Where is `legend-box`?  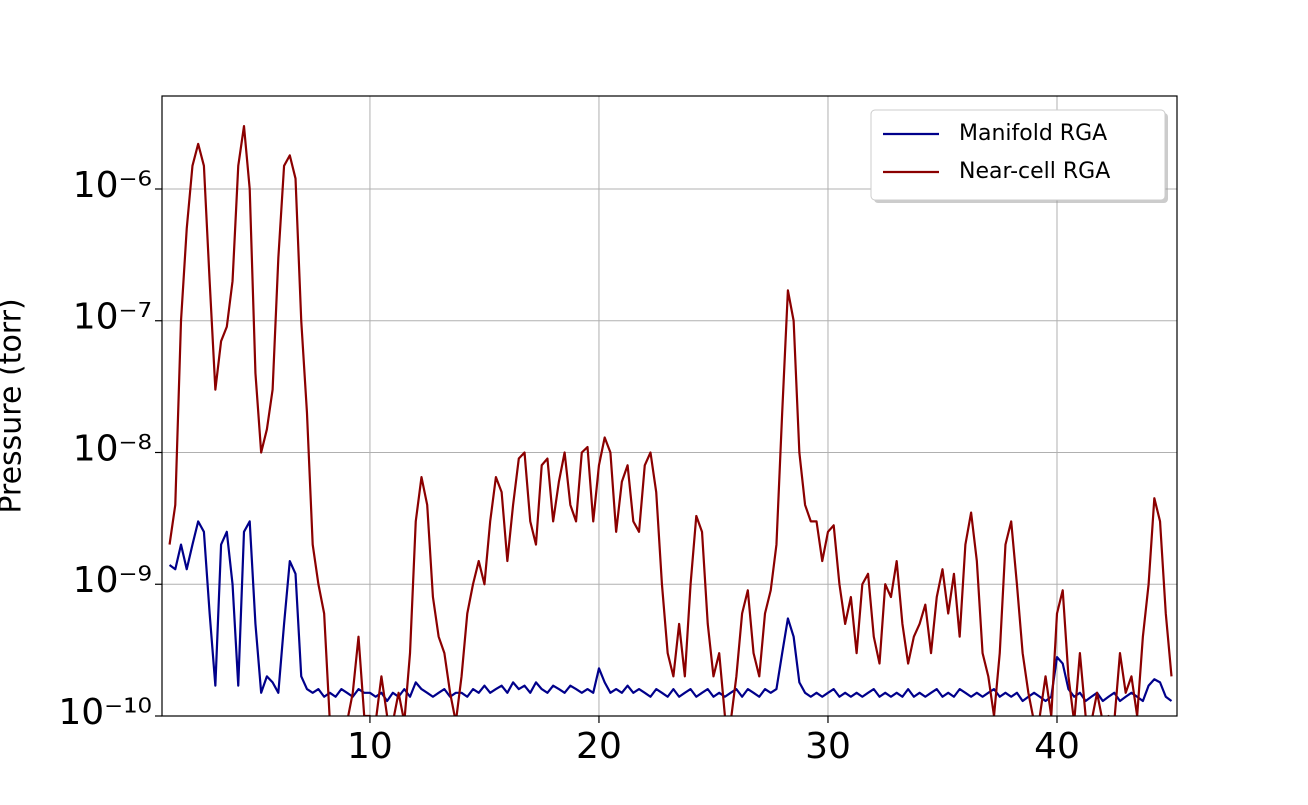
legend-box is located at coordinates (1018, 155).